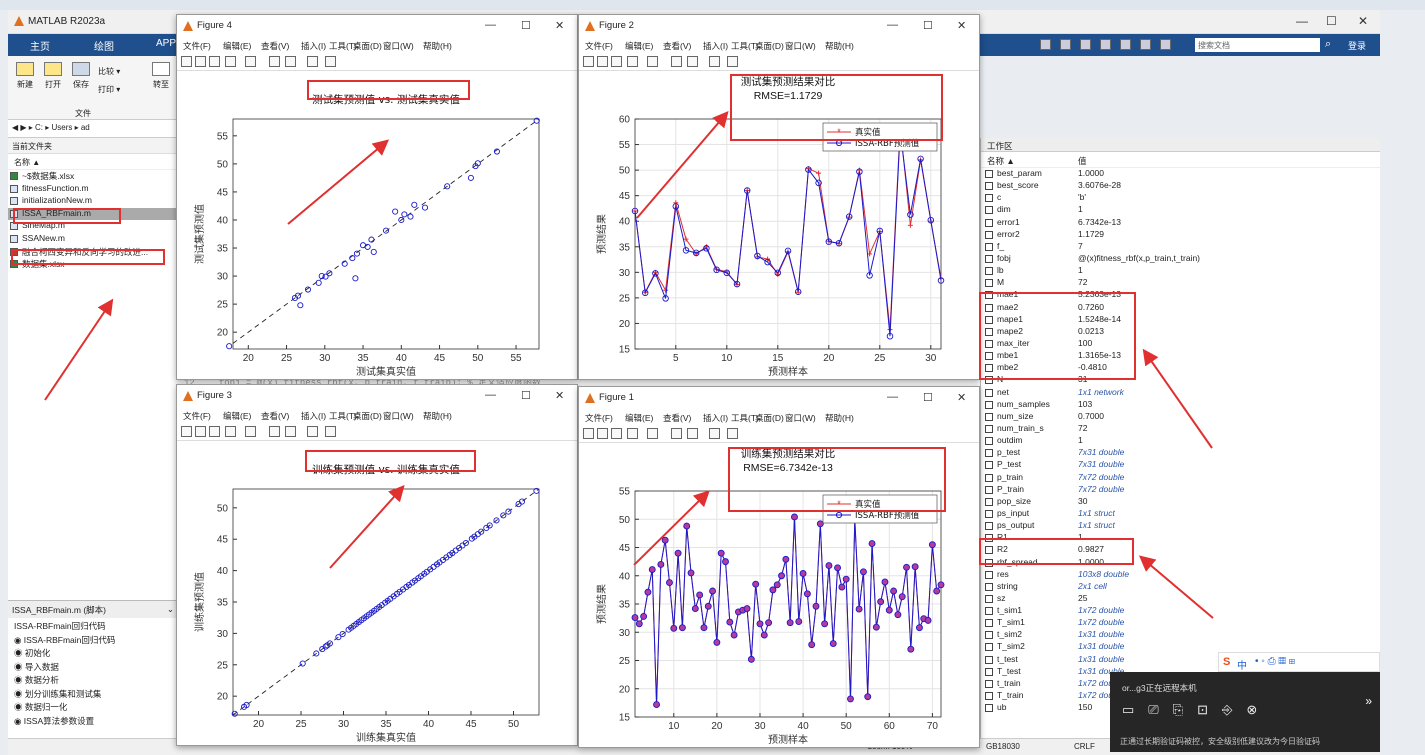 This screenshot has height=755, width=1425. I want to click on path-part: Users, so click(62, 127).